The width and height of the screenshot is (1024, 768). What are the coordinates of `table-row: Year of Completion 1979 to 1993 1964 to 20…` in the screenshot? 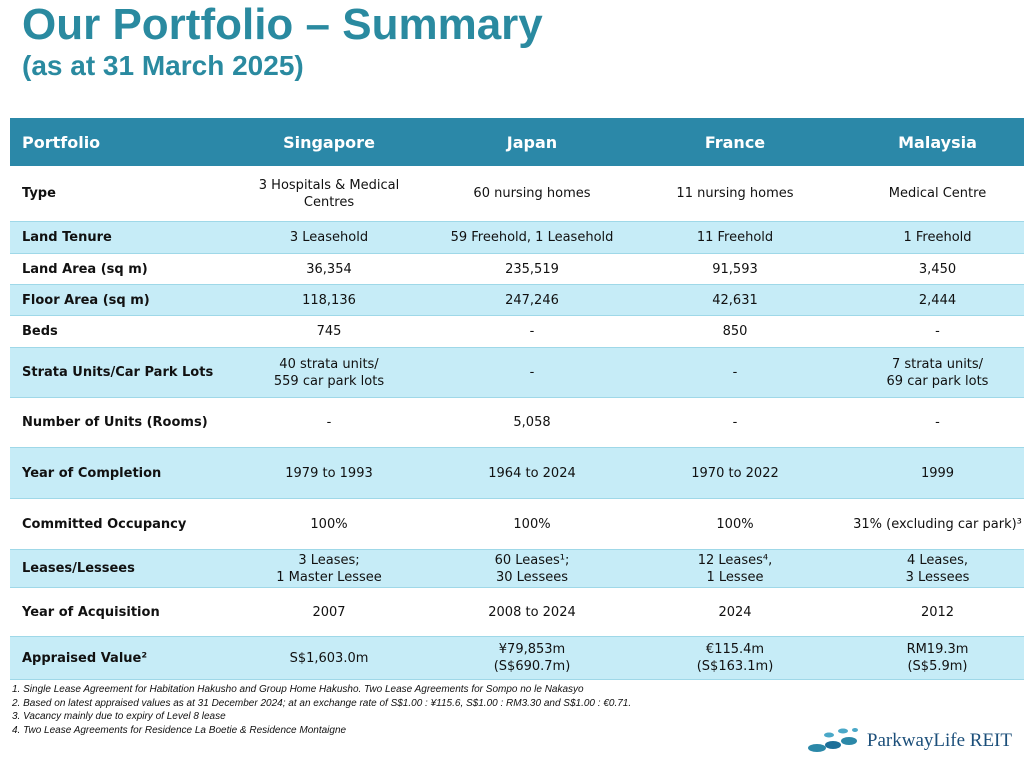 It's located at (517, 473).